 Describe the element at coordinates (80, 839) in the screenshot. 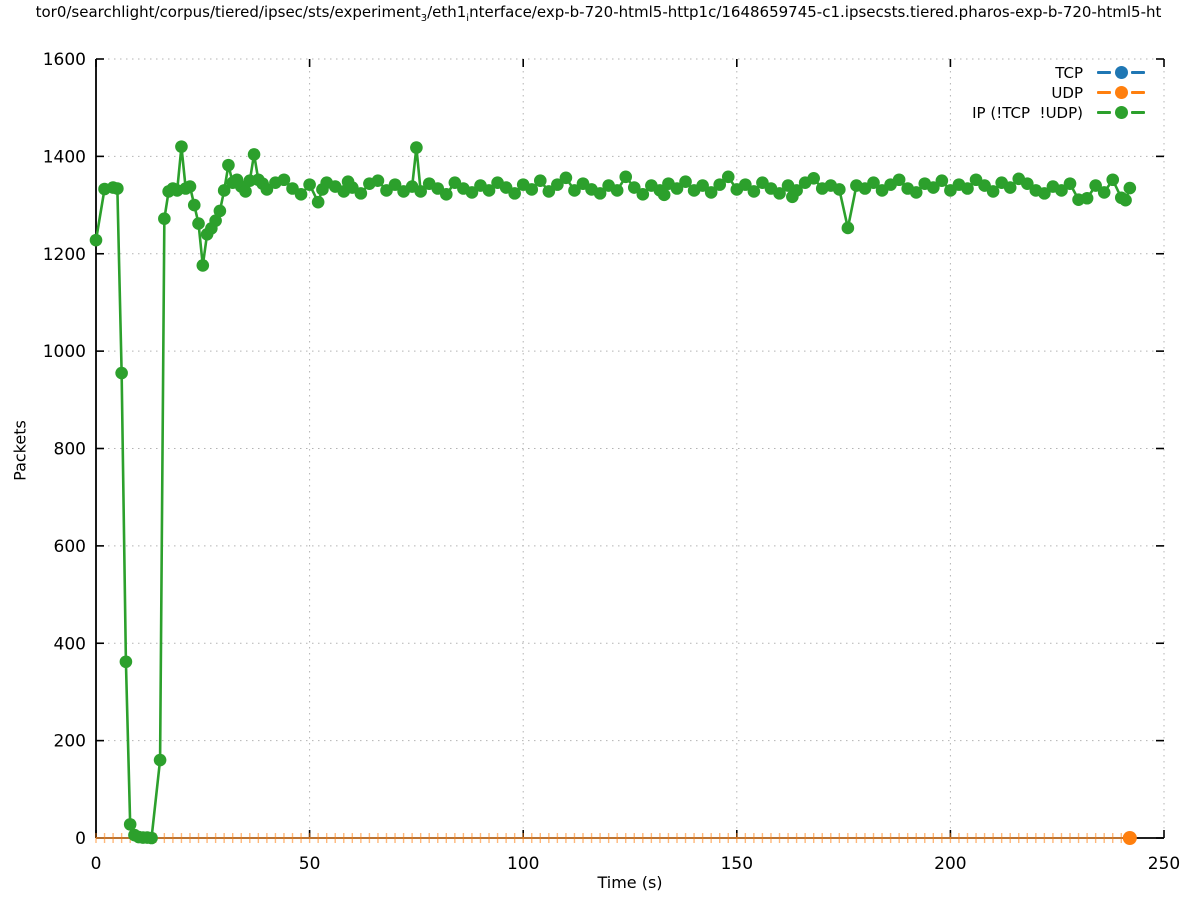

I see `y-tick-label: 0` at that location.